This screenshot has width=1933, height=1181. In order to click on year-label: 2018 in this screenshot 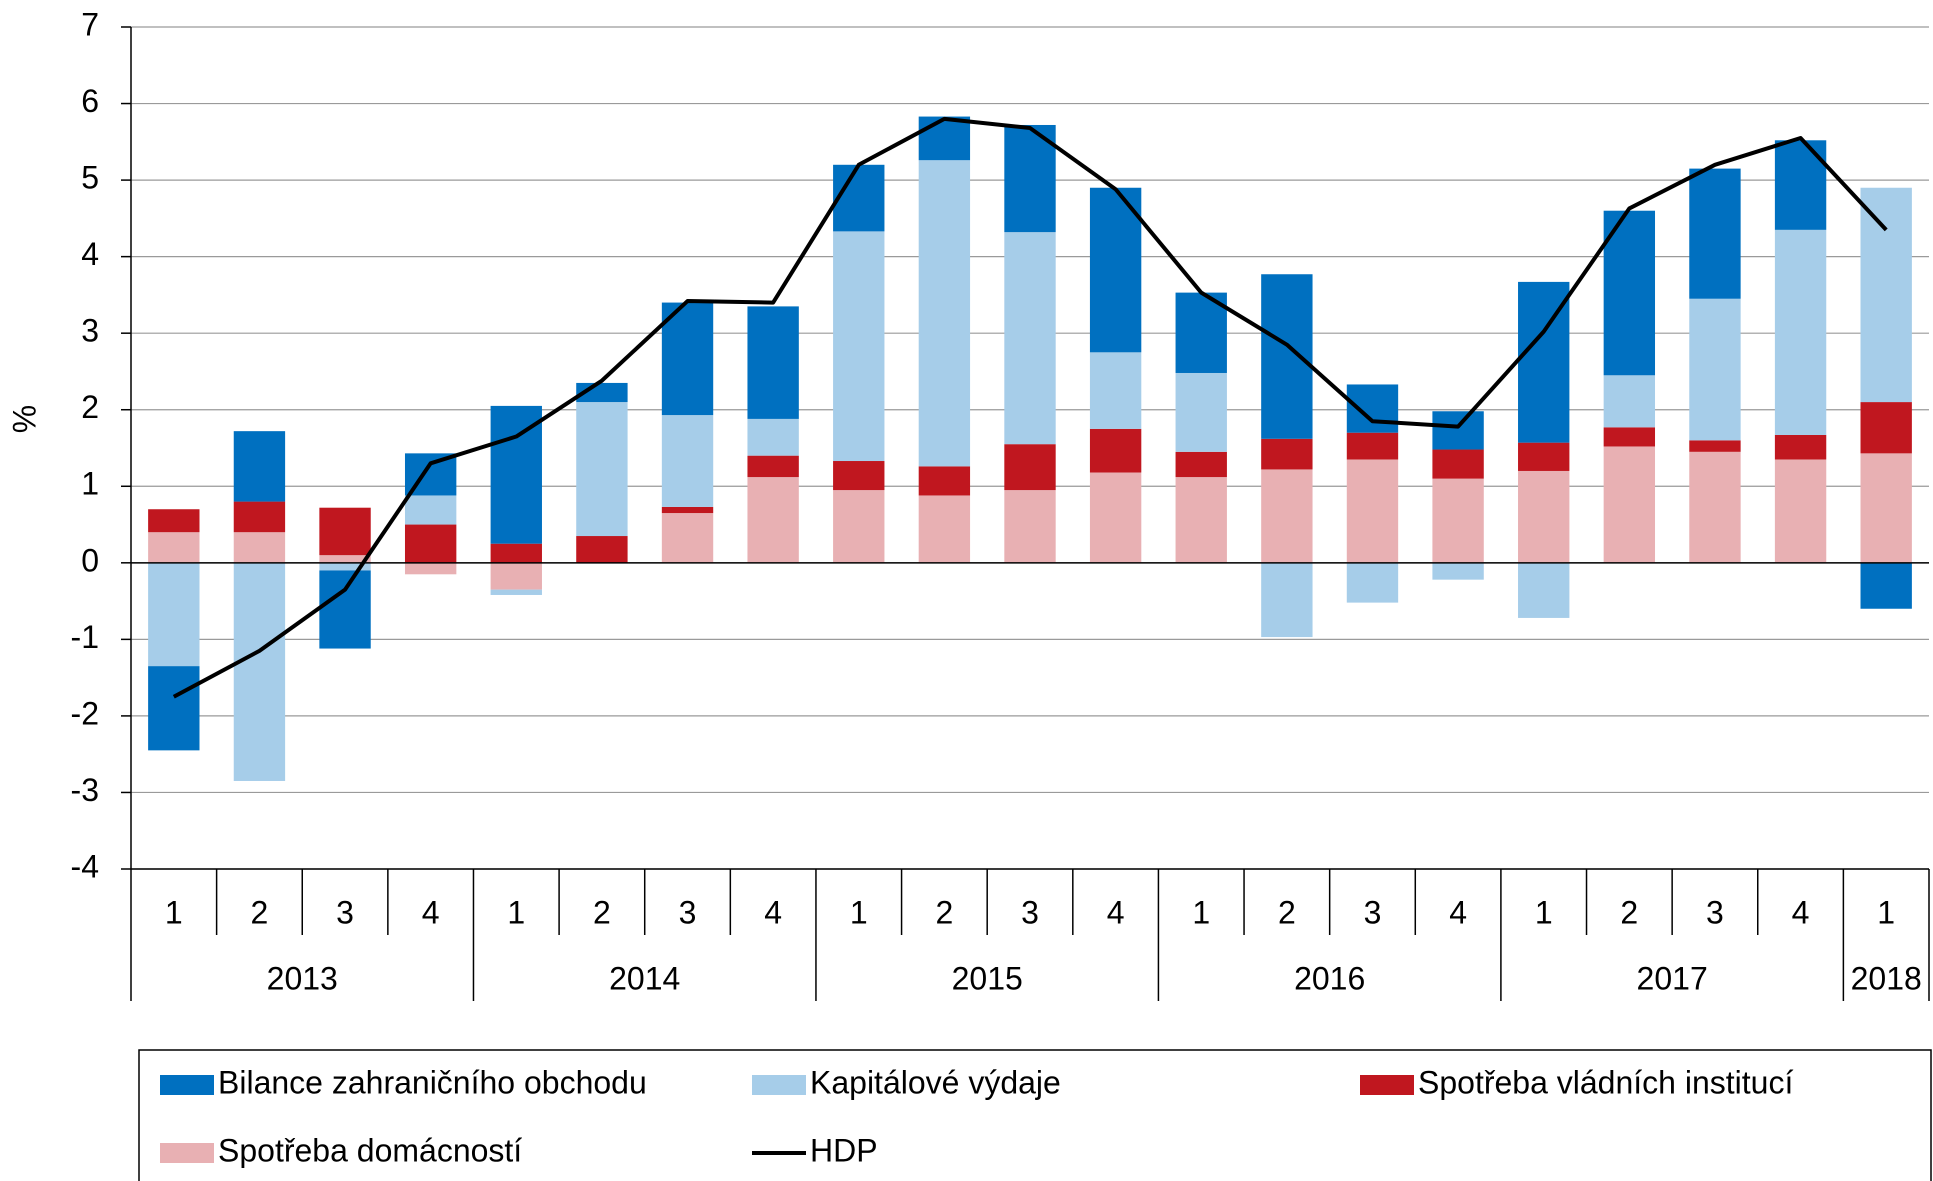, I will do `click(1886, 978)`.